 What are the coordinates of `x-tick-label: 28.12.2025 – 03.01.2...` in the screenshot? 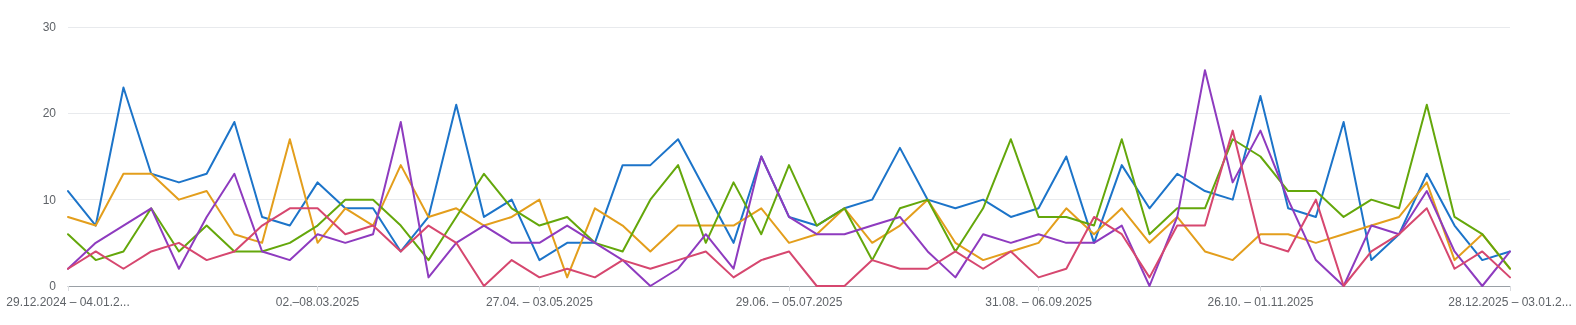 It's located at (1510, 302).